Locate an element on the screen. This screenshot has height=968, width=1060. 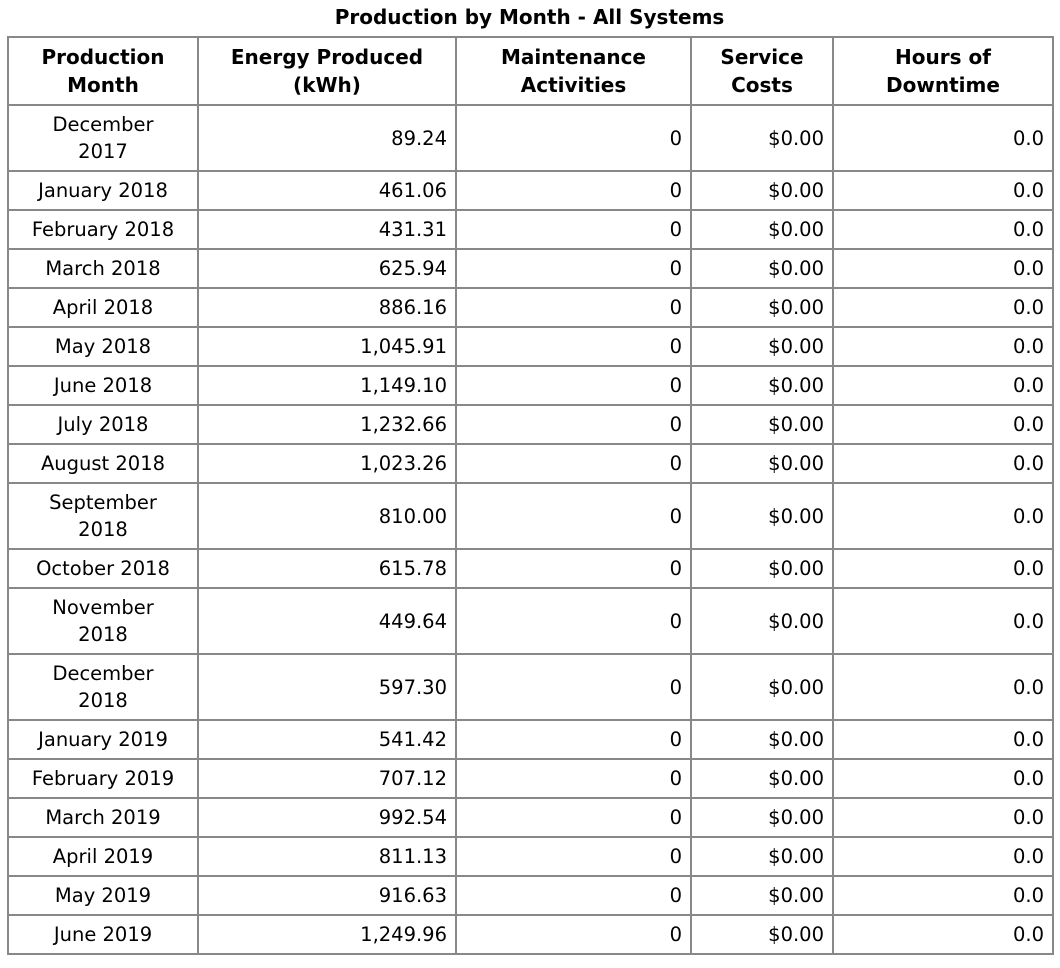
table-row: February 2018 431.31 0 $0.00 0.0 is located at coordinates (530, 229).